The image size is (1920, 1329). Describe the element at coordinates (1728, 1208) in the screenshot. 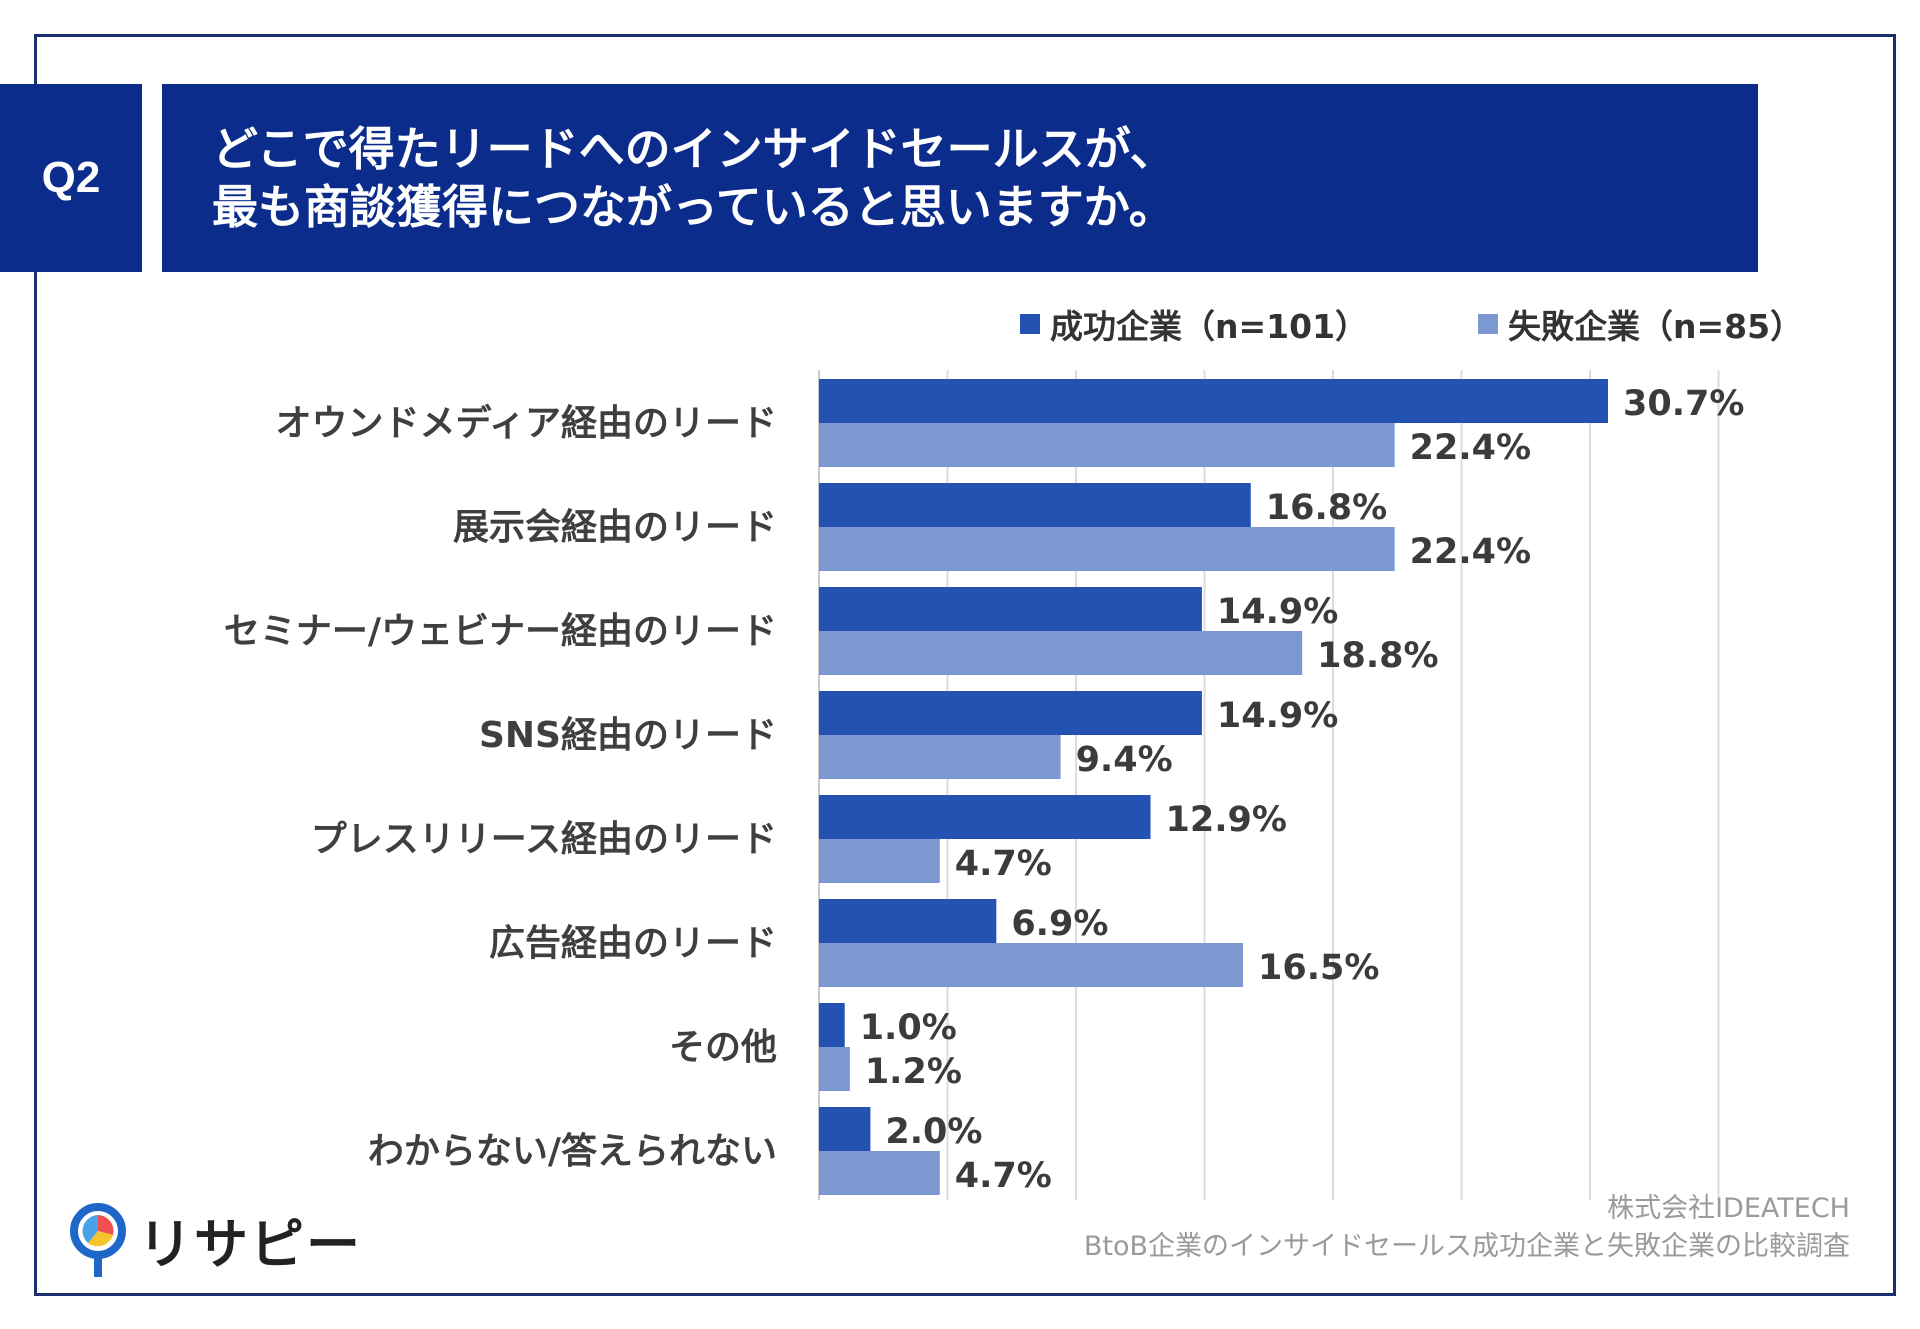

I see `source-company: 株式会社IDEATECH` at that location.